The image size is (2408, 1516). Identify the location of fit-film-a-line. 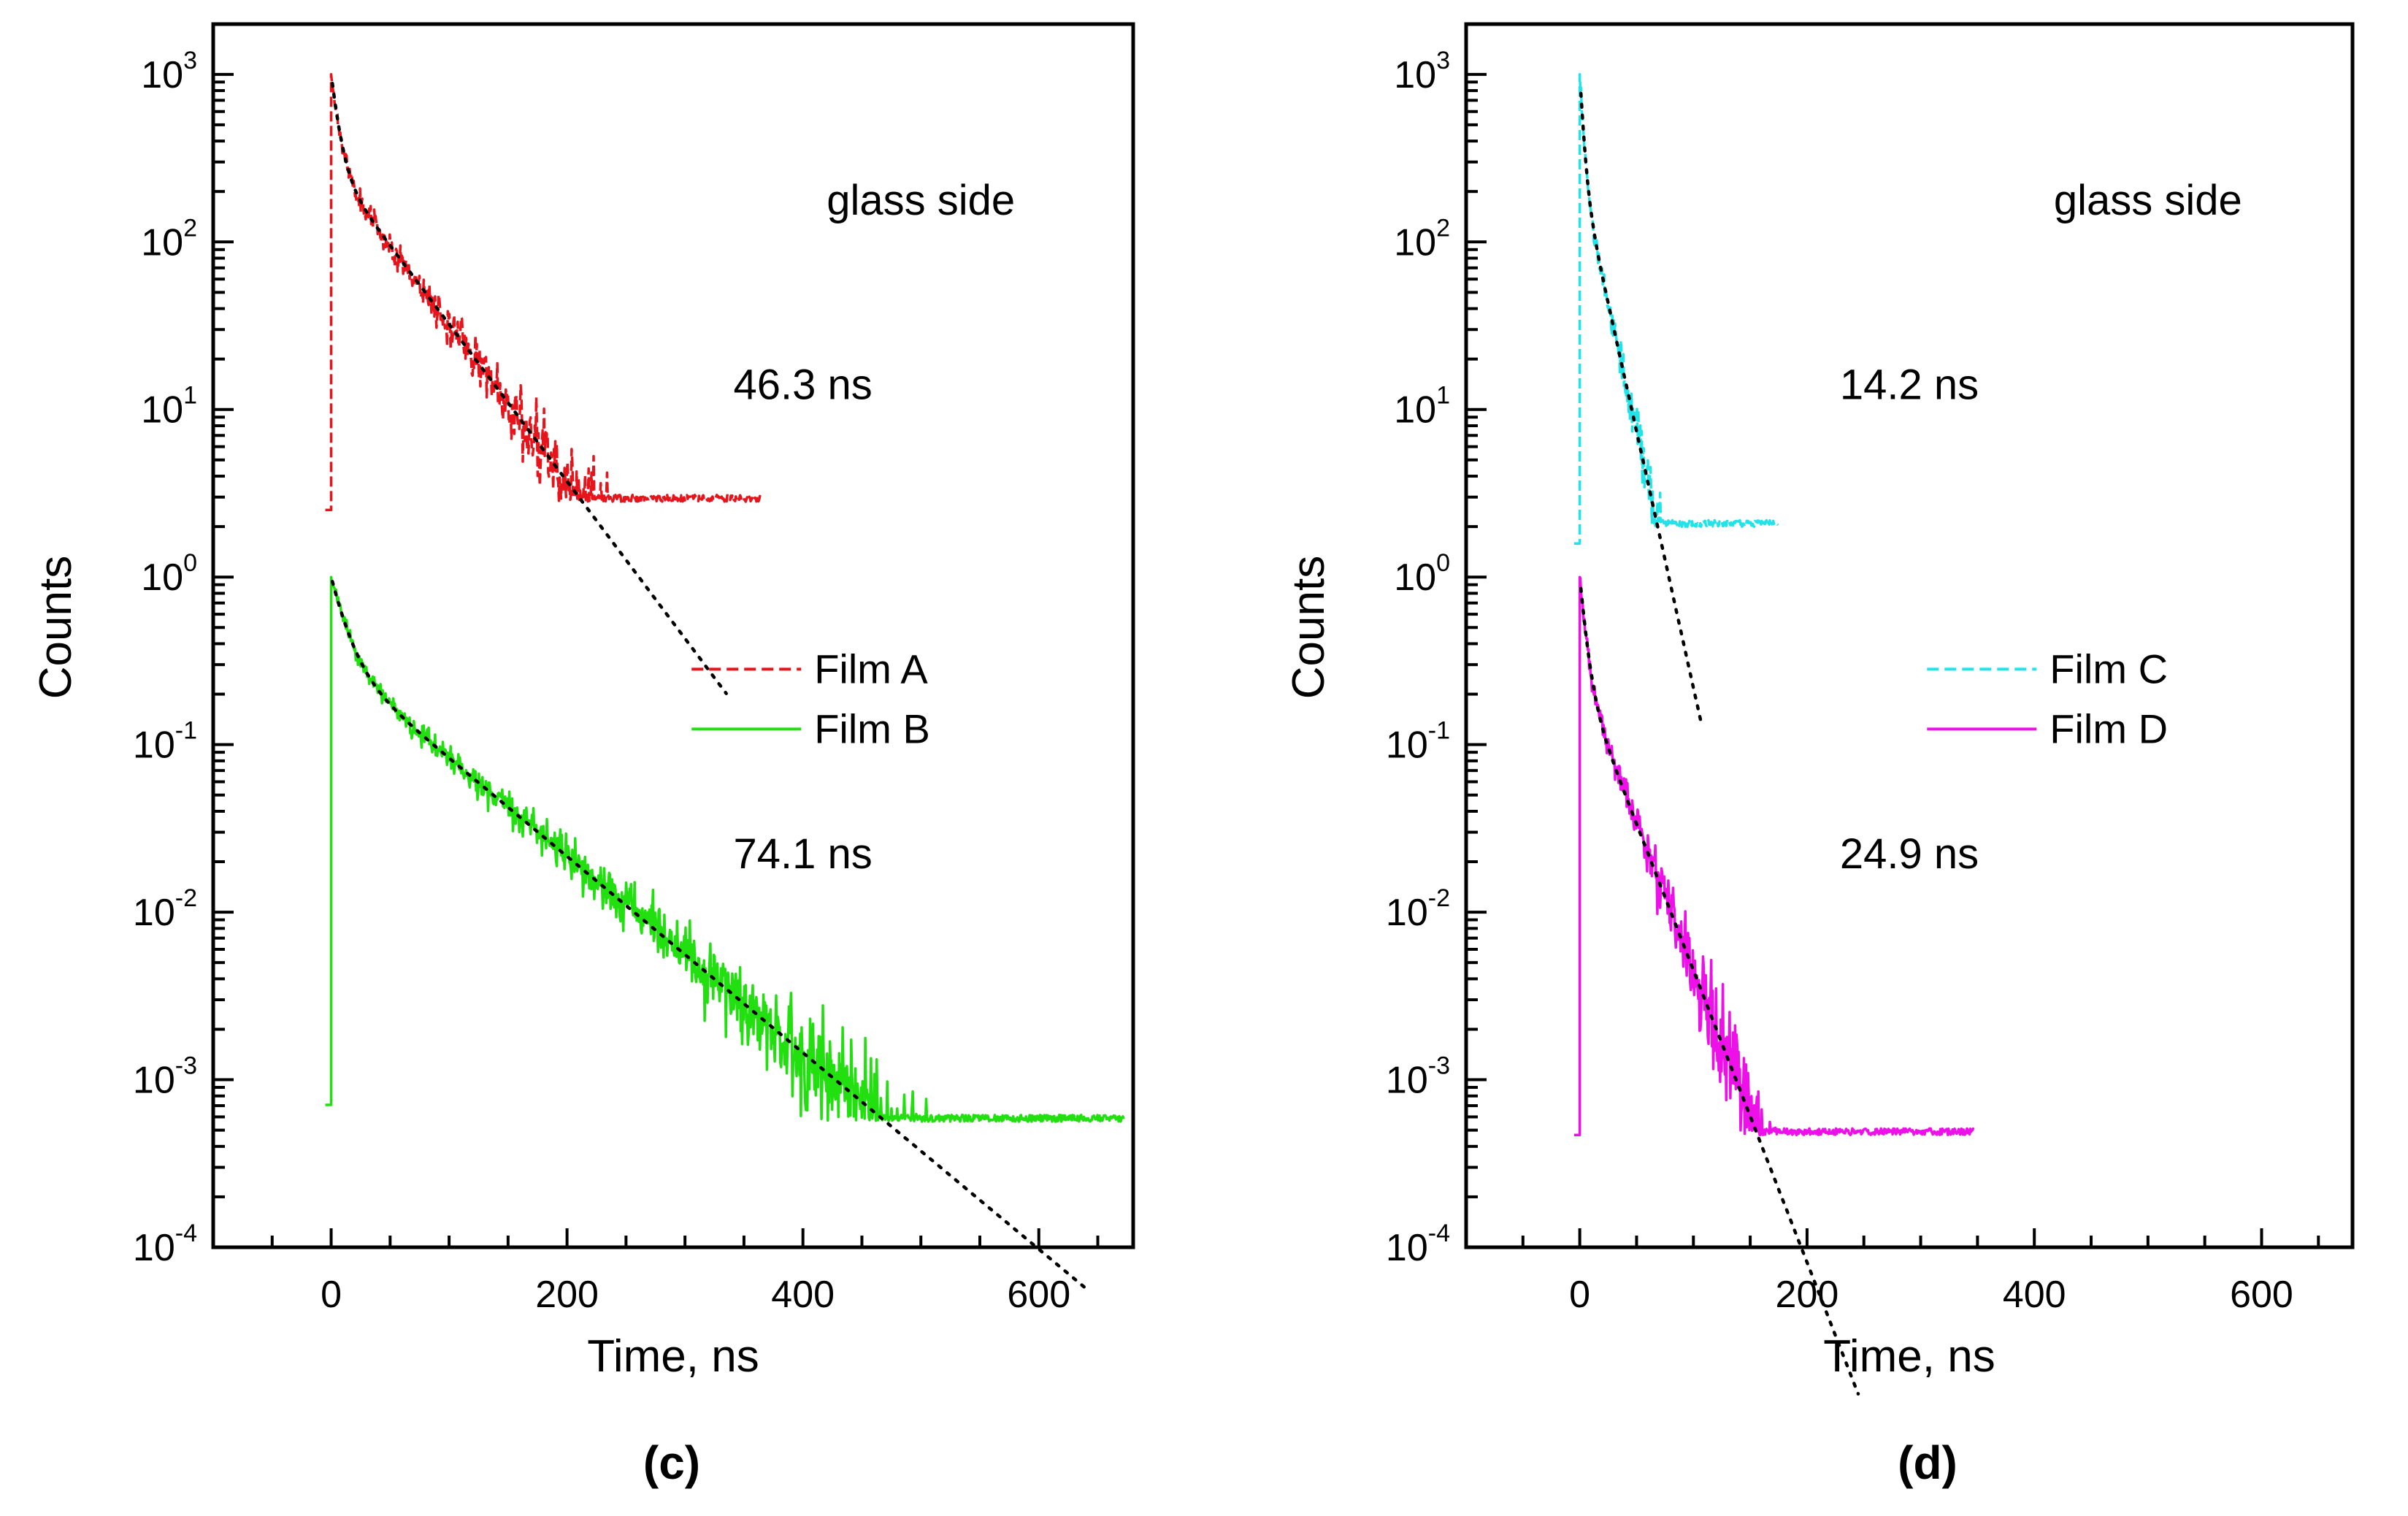
(529, 388).